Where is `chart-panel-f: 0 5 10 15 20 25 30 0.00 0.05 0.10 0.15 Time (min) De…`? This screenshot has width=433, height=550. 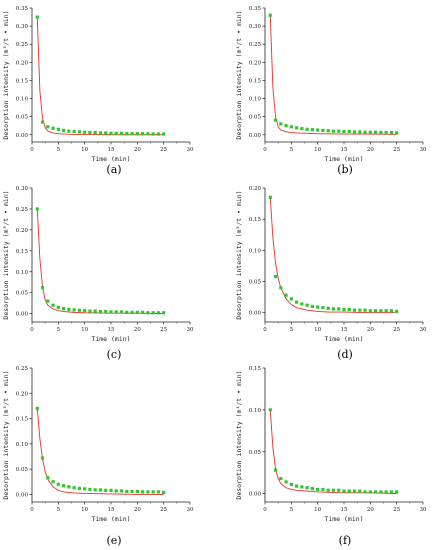 chart-panel-f: 0 5 10 15 20 25 30 0.00 0.05 0.10 0.15 Time (min) De… is located at coordinates (331, 456).